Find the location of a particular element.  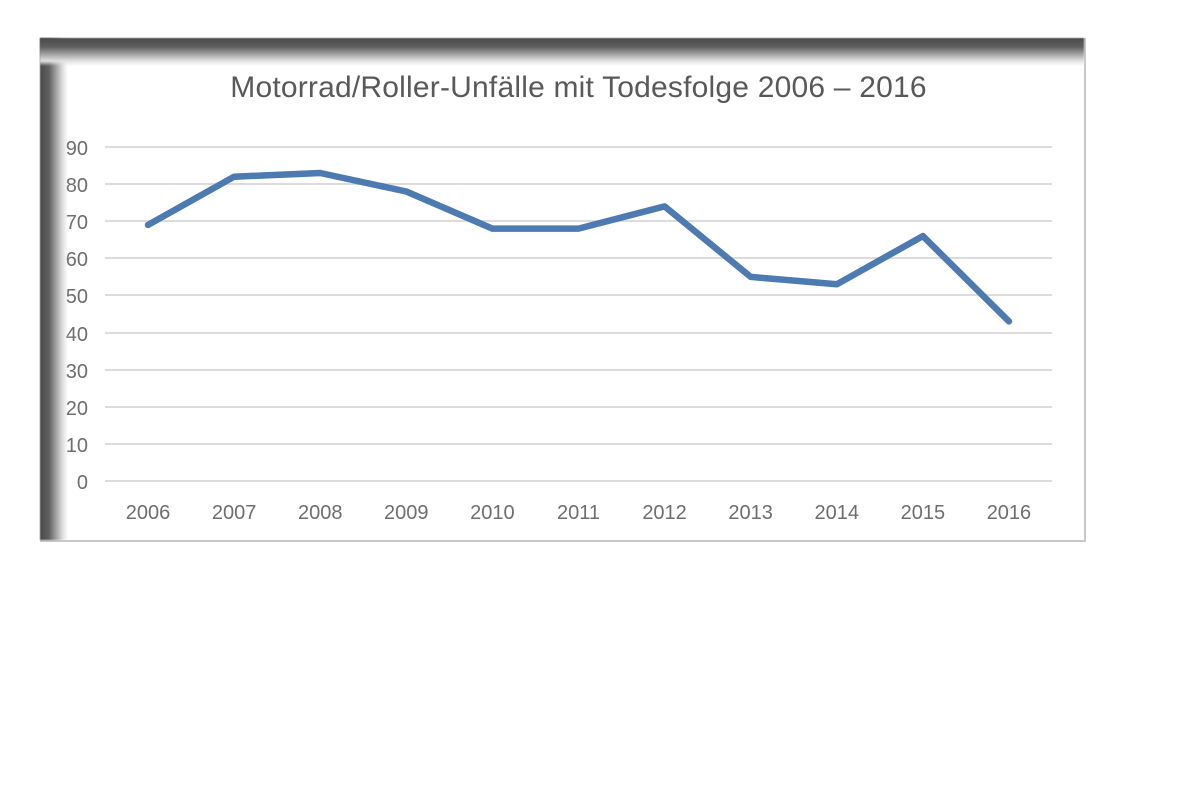

x-tick-label: 2011 is located at coordinates (578, 513).